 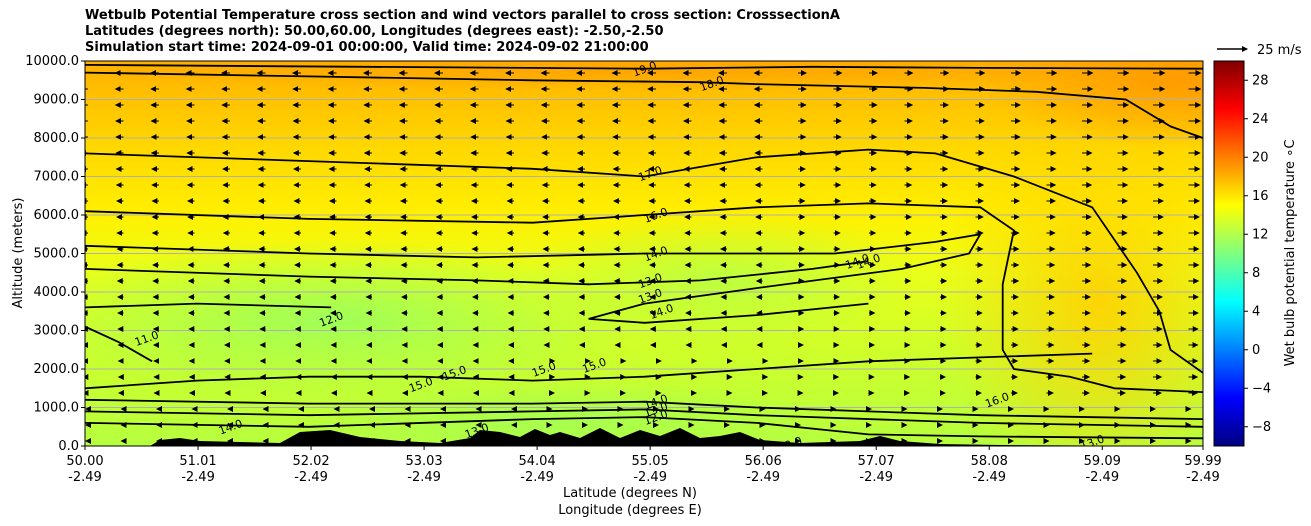 I want to click on terrain, so click(x=644, y=437).